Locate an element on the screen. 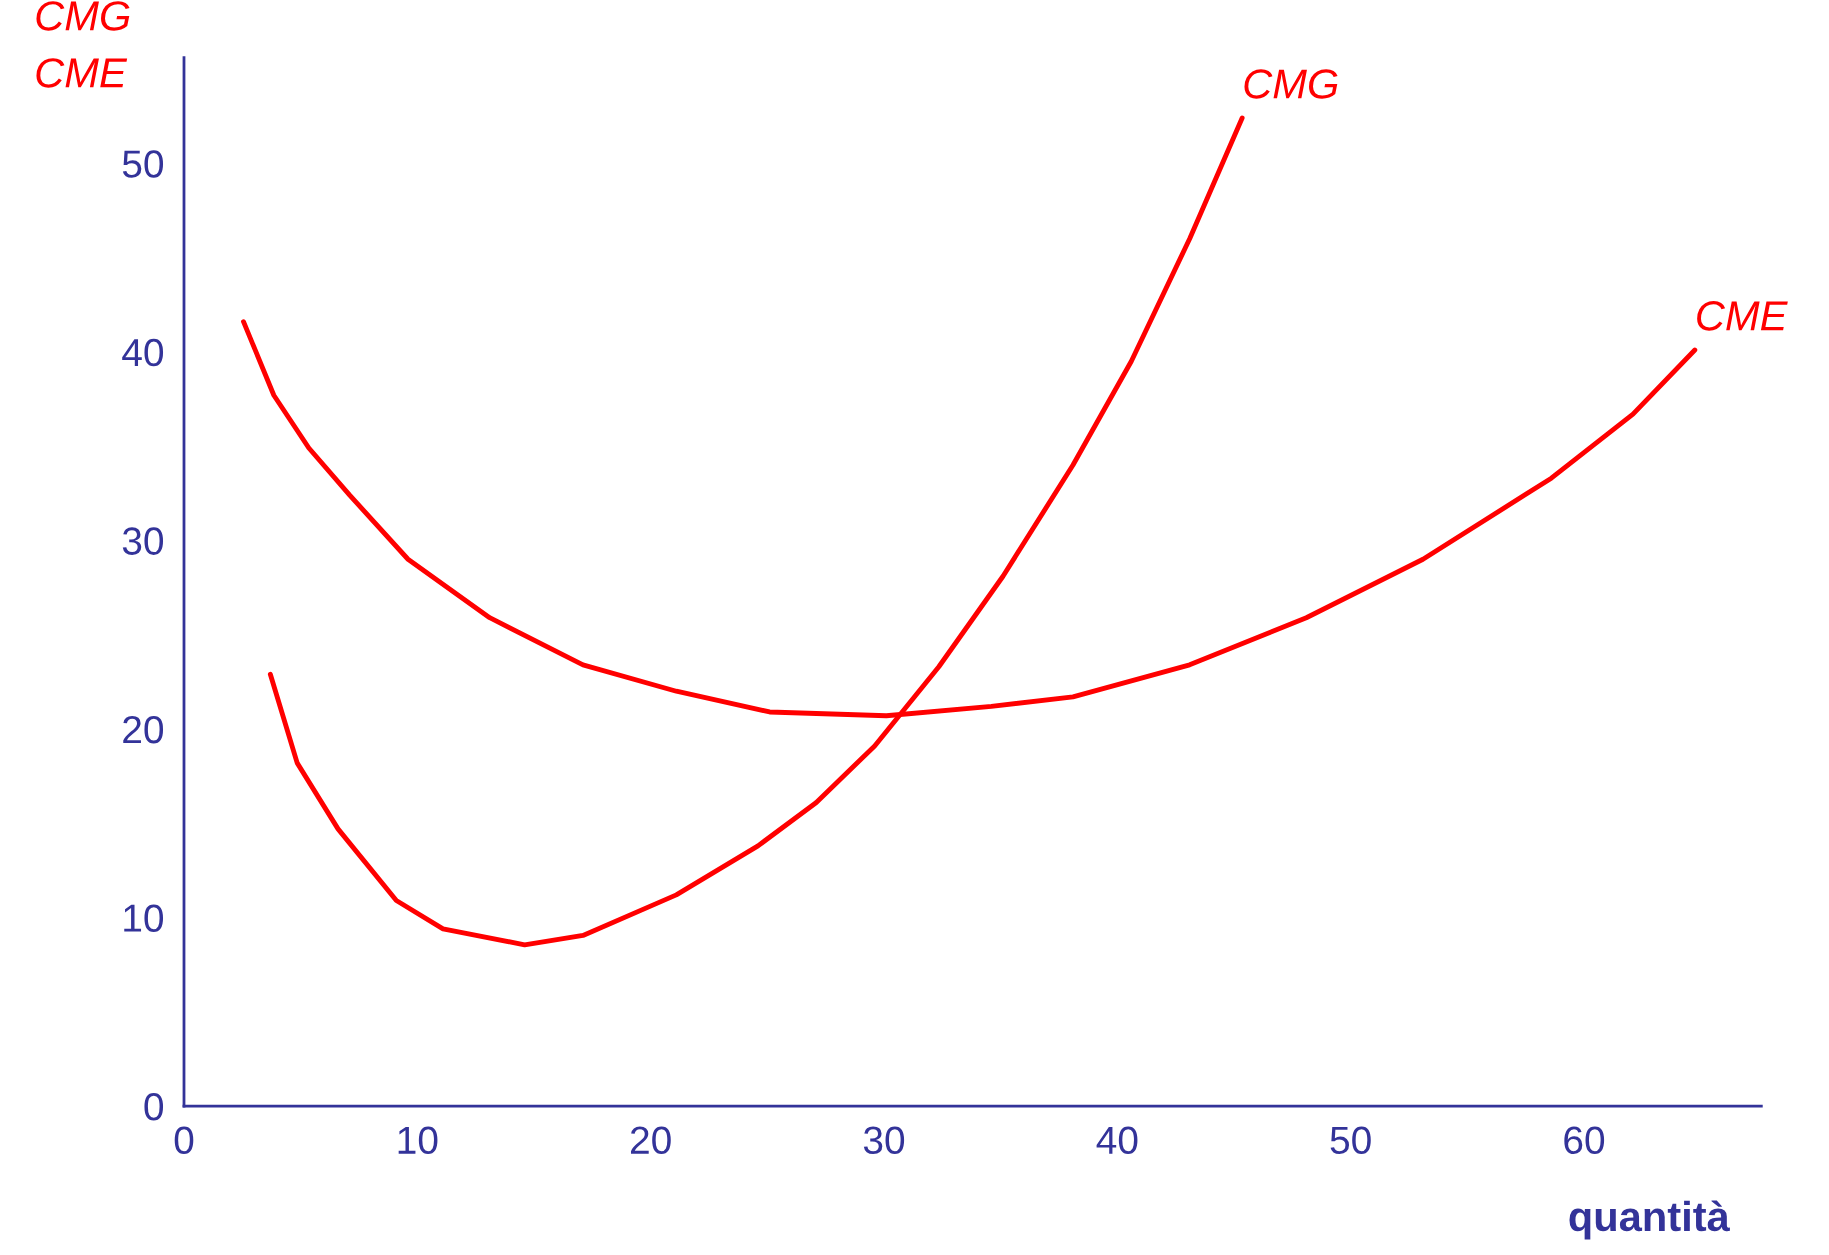 The image size is (1829, 1255). x-tick-label: 0 is located at coordinates (184, 1140).